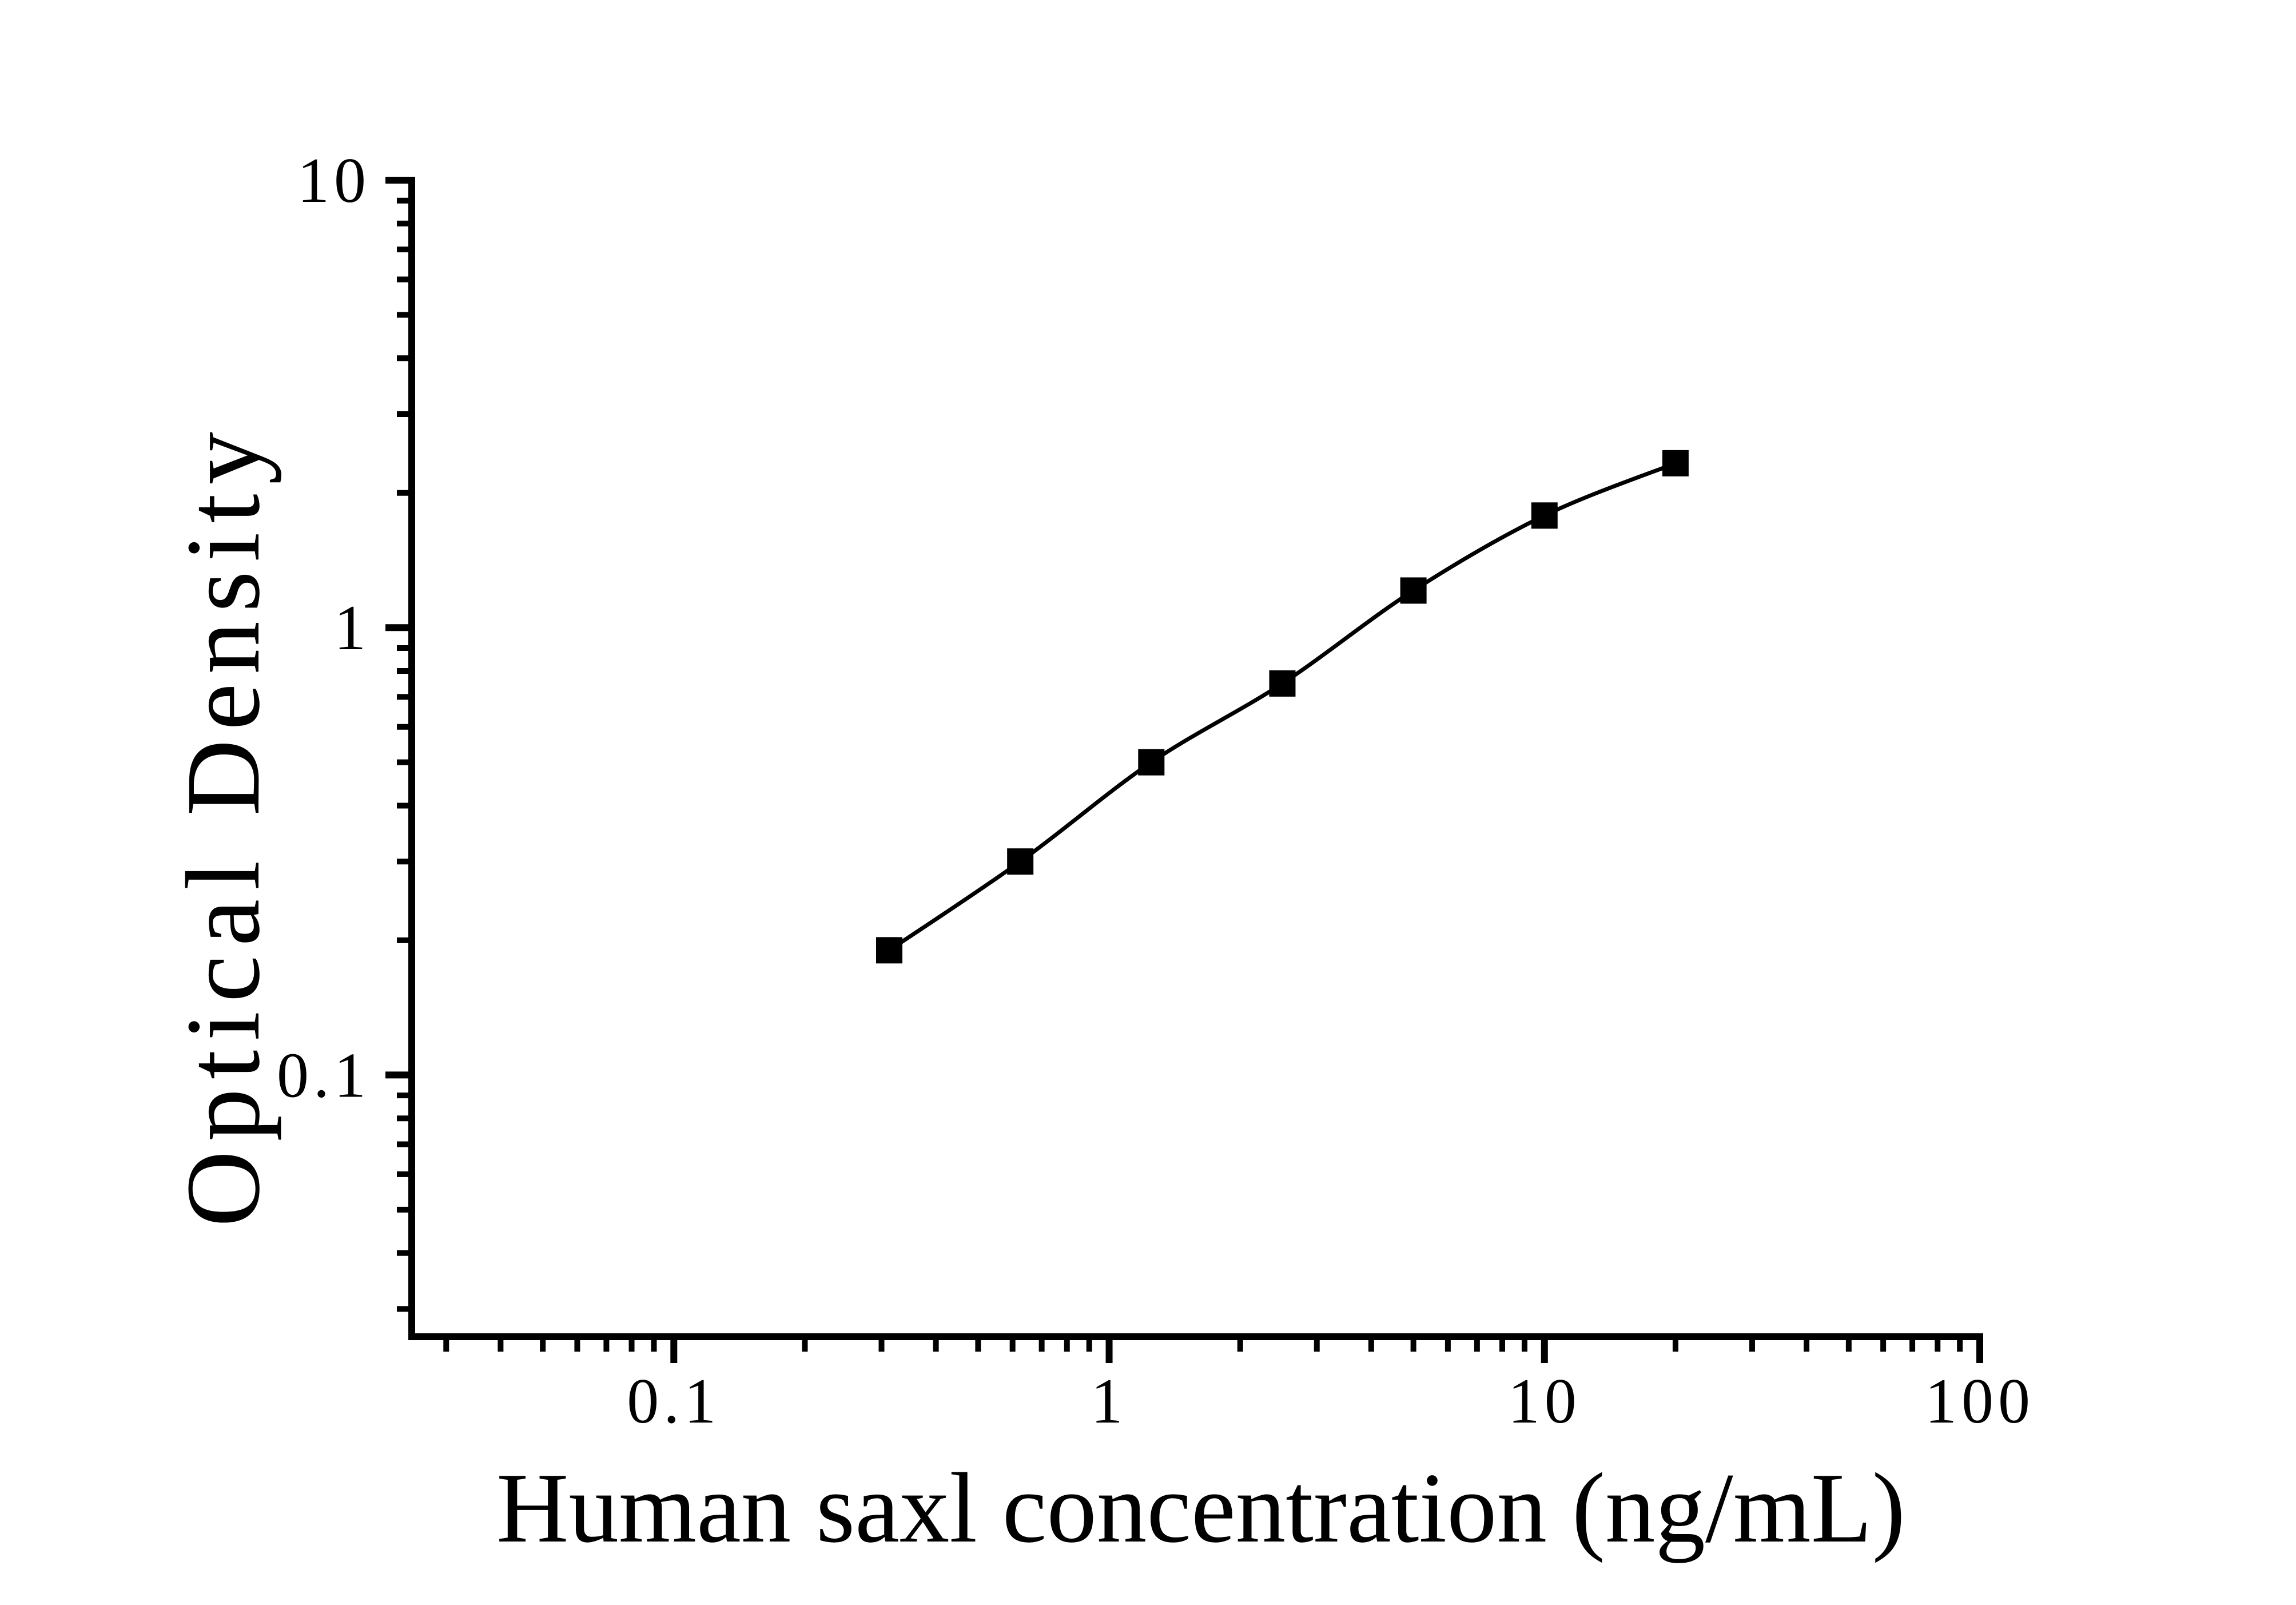  What do you see at coordinates (334, 180) in the screenshot?
I see `y-tick-label: 10` at bounding box center [334, 180].